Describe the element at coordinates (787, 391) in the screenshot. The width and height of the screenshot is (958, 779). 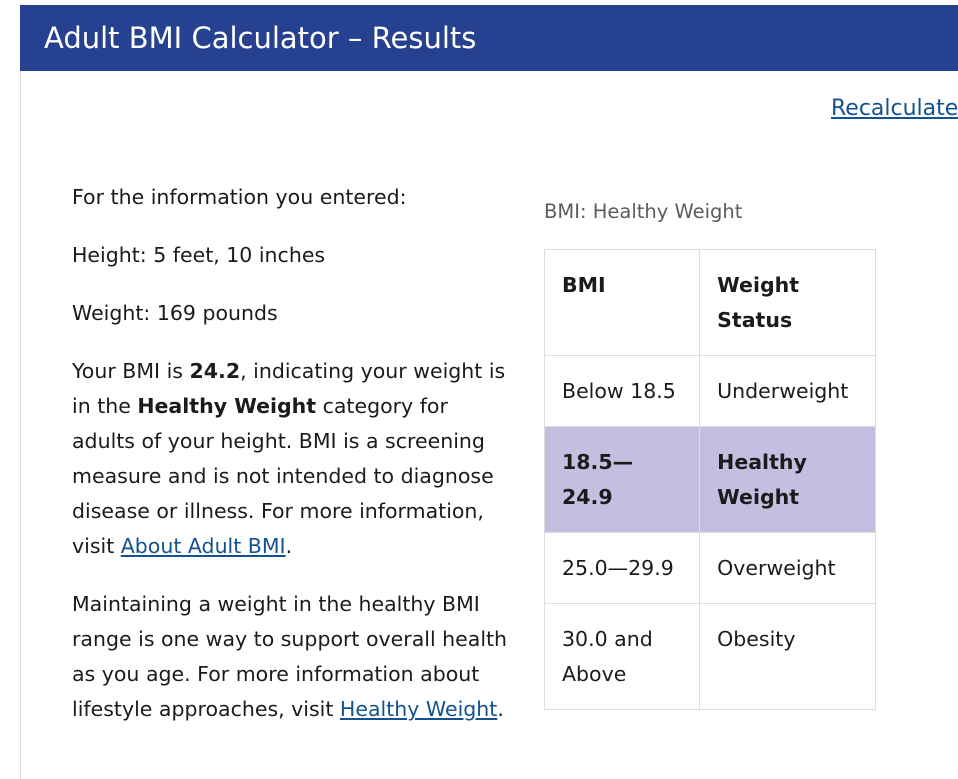
I see `weight-status-cell: Underweight` at that location.